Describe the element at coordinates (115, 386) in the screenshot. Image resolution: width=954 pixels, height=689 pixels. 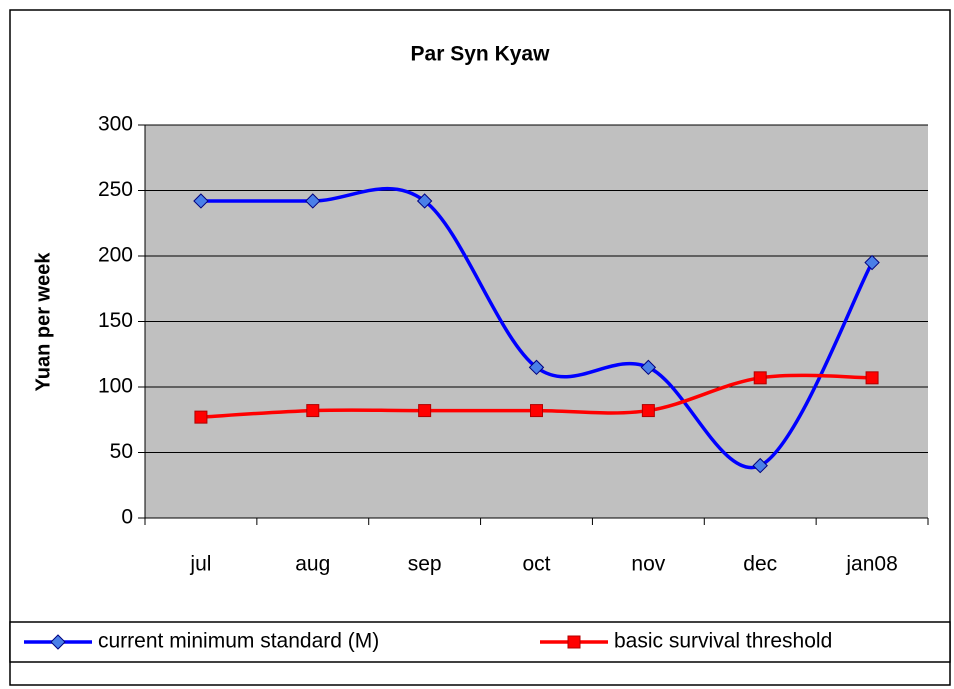
I see `y-tick-label: 100` at that location.